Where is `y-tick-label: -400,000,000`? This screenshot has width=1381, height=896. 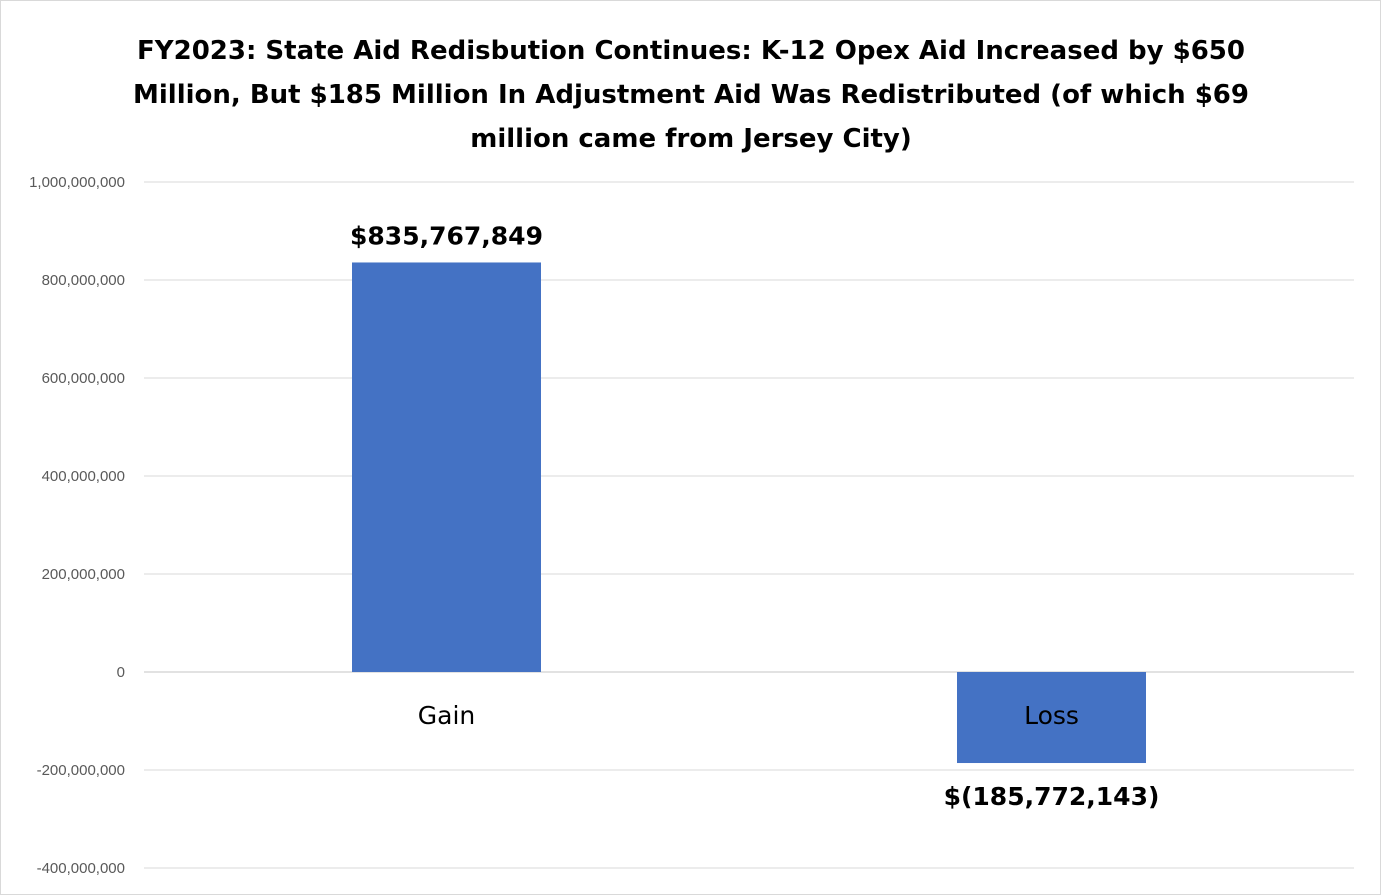
y-tick-label: -400,000,000 is located at coordinates (81, 868).